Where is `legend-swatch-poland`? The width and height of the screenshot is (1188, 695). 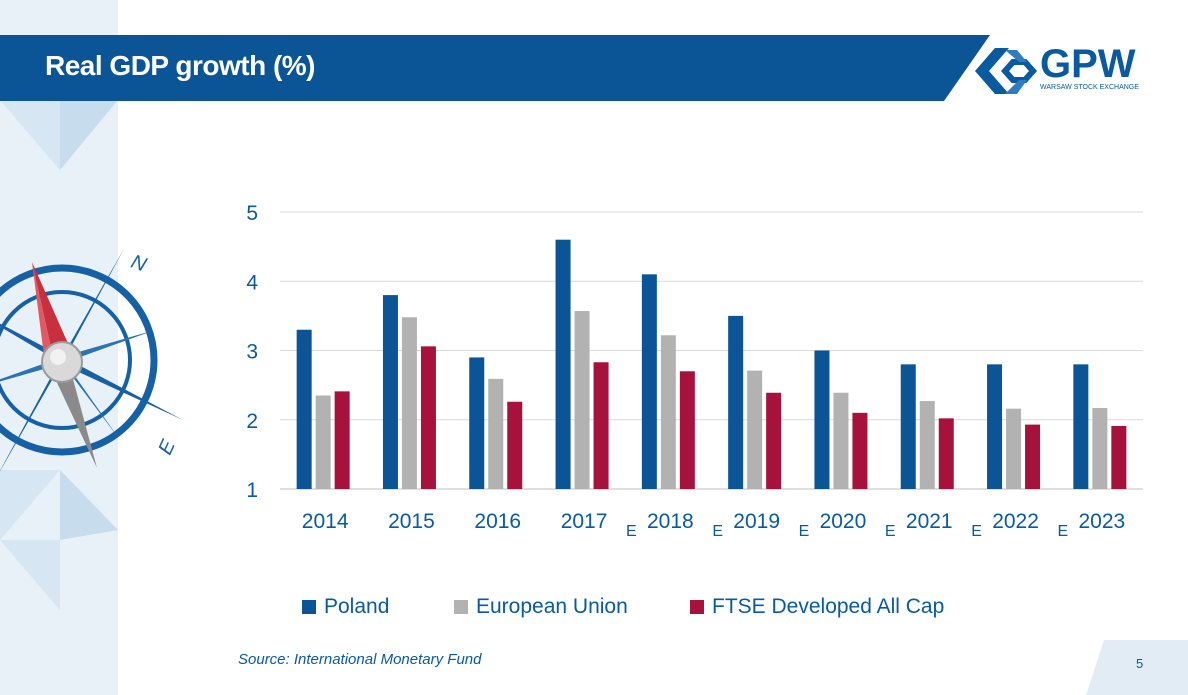
legend-swatch-poland is located at coordinates (309, 607).